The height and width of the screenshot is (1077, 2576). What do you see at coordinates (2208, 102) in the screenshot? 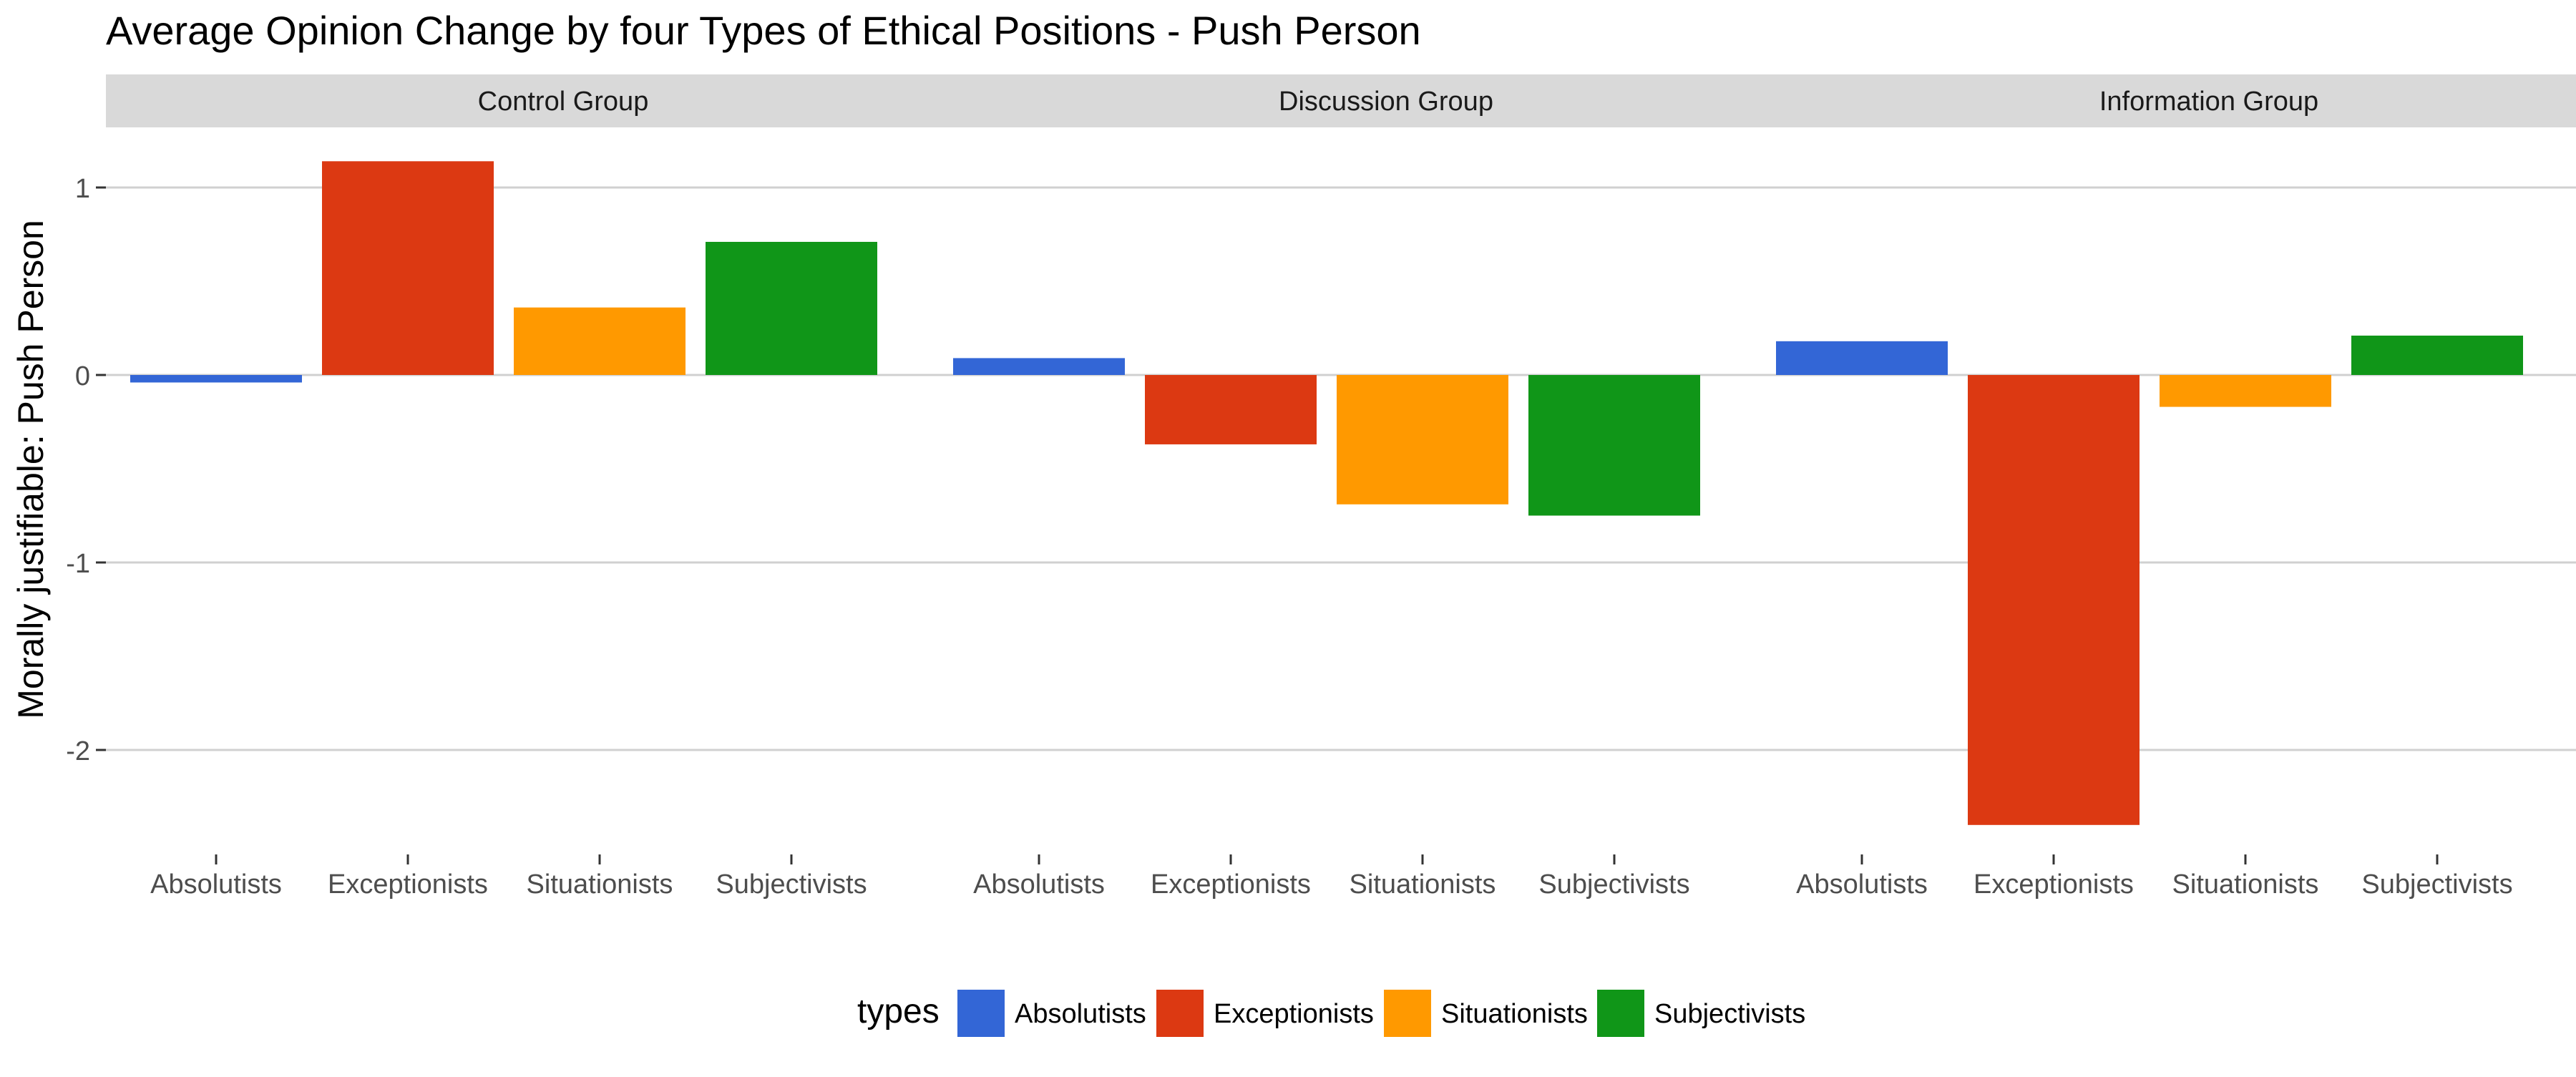
I see `facet-strip-label: Information Group` at bounding box center [2208, 102].